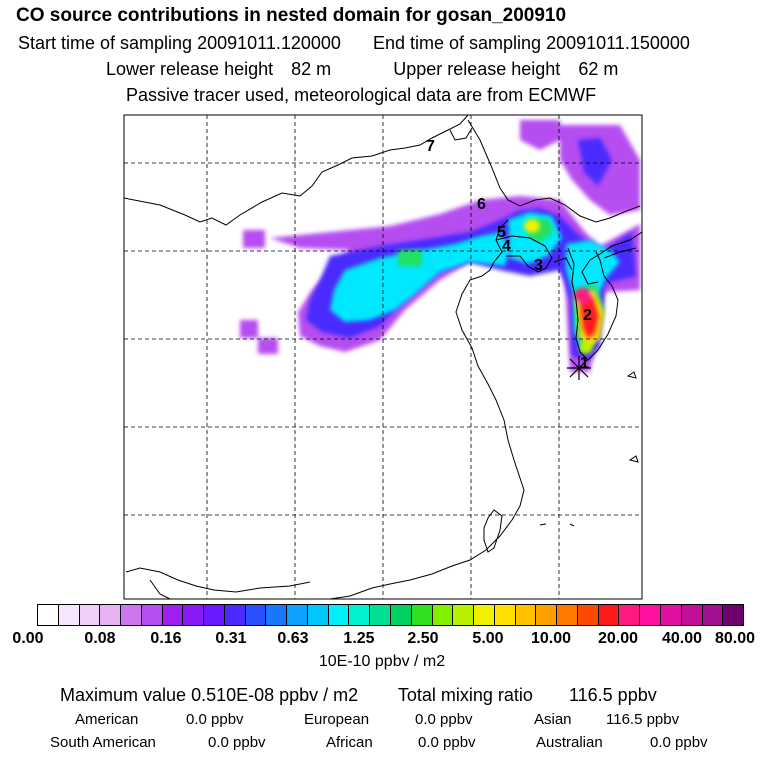  Describe the element at coordinates (275, 695) in the screenshot. I see `max-value: 0.510E-08 ppbv / m2` at that location.